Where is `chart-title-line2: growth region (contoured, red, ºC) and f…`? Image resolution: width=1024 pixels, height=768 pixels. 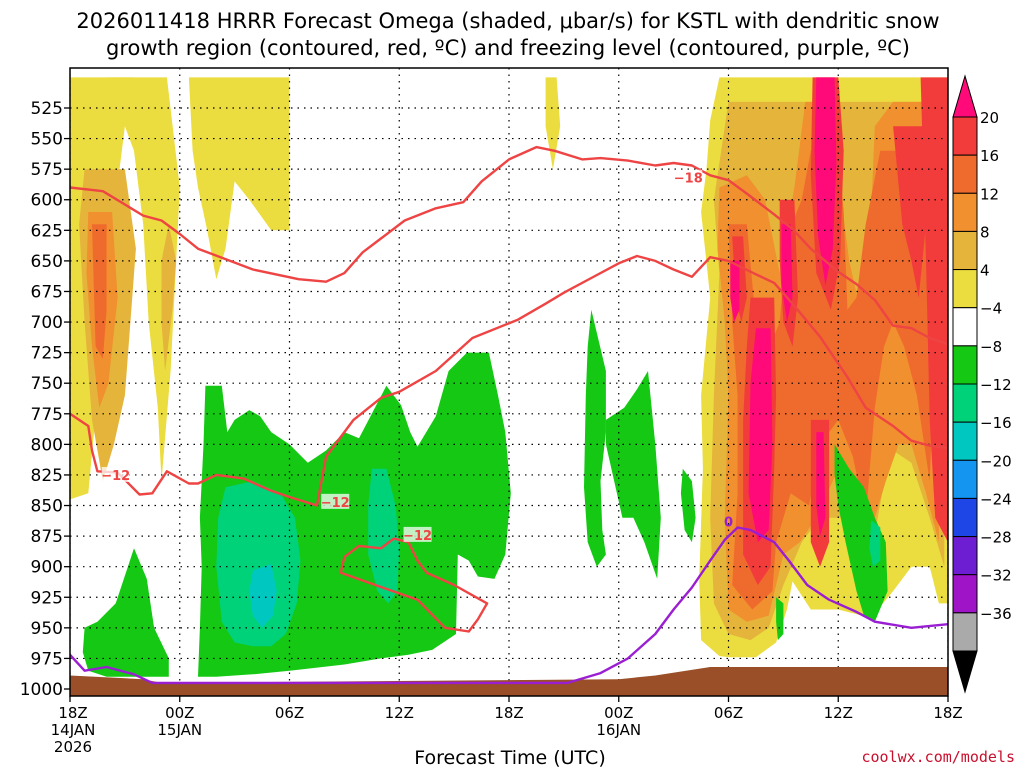
chart-title-line2: growth region (contoured, red, ºC) and f… is located at coordinates (508, 48).